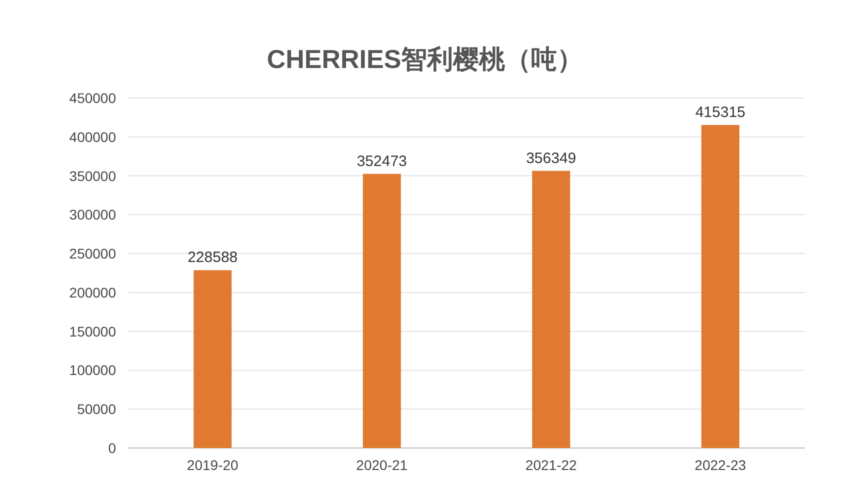 Image resolution: width=850 pixels, height=478 pixels. What do you see at coordinates (212, 465) in the screenshot?
I see `x-tick-label: 2019-20` at bounding box center [212, 465].